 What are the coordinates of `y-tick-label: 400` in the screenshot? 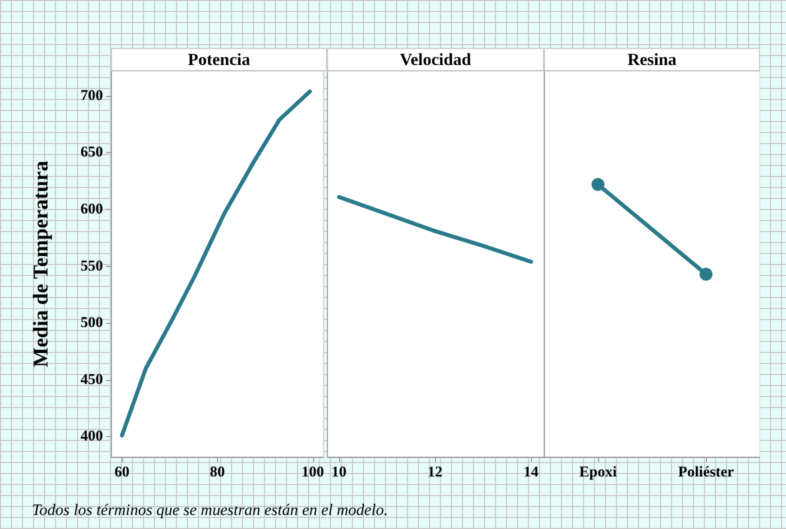 It's located at (91, 436).